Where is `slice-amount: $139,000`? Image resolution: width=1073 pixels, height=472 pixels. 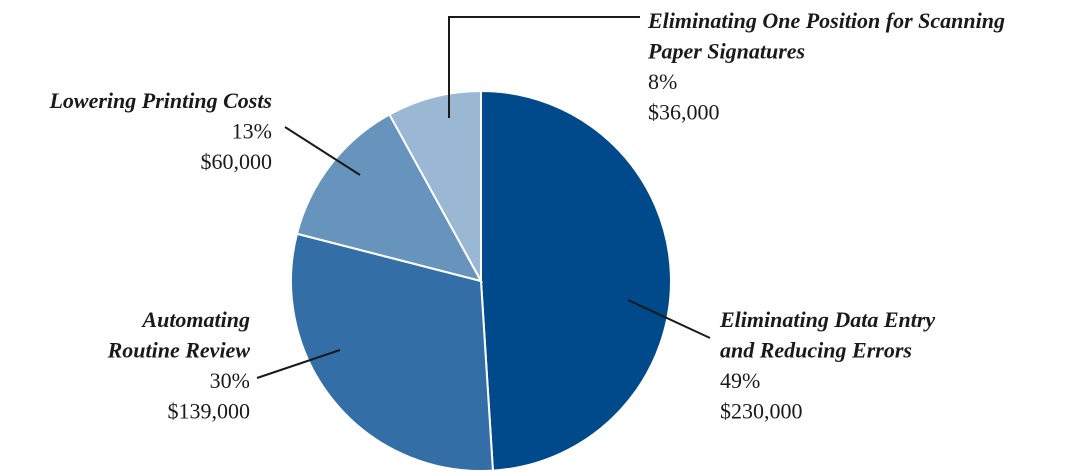
slice-amount: $139,000 is located at coordinates (209, 411).